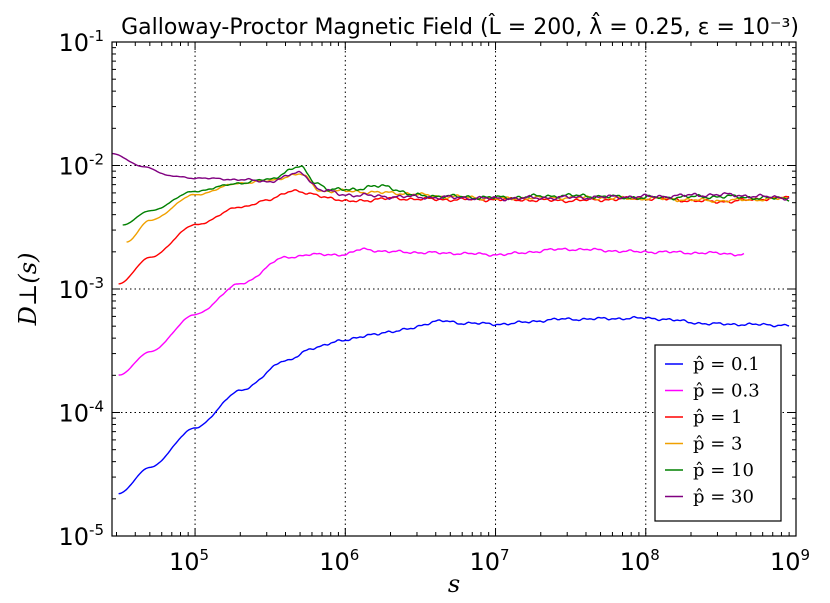 This screenshot has height=603, width=830. I want to click on y-tick-label: 10⁻⁵, so click(81, 536).